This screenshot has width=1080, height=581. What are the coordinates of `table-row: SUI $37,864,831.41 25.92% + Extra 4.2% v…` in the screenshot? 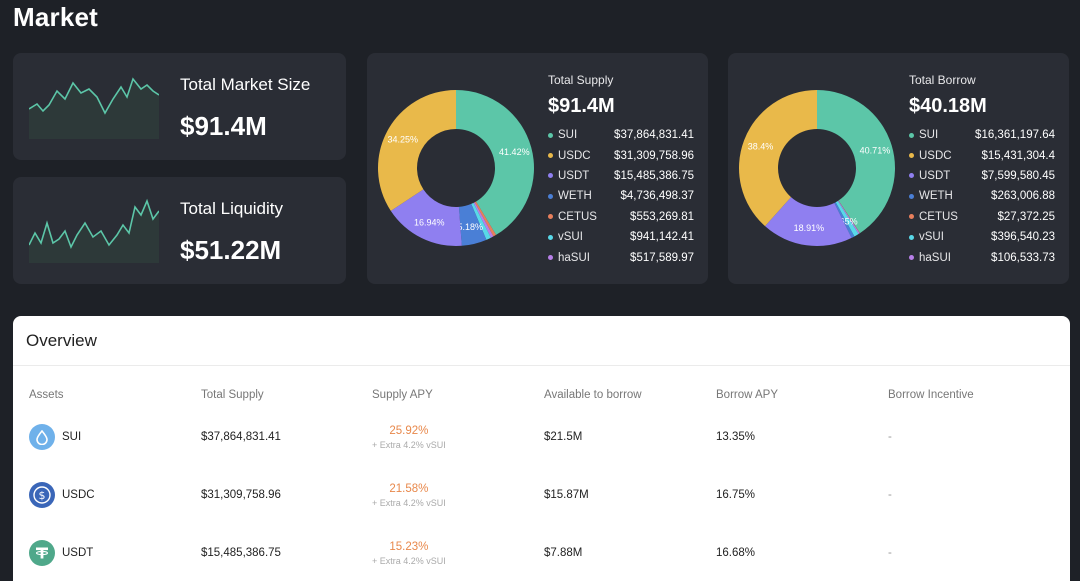 It's located at (541, 437).